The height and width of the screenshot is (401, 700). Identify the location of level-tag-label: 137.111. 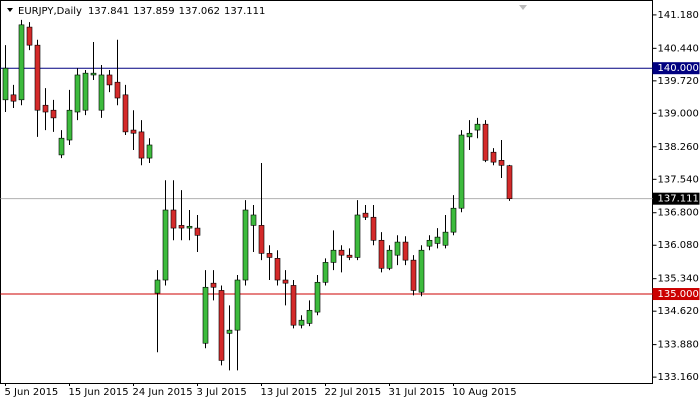
(678, 199).